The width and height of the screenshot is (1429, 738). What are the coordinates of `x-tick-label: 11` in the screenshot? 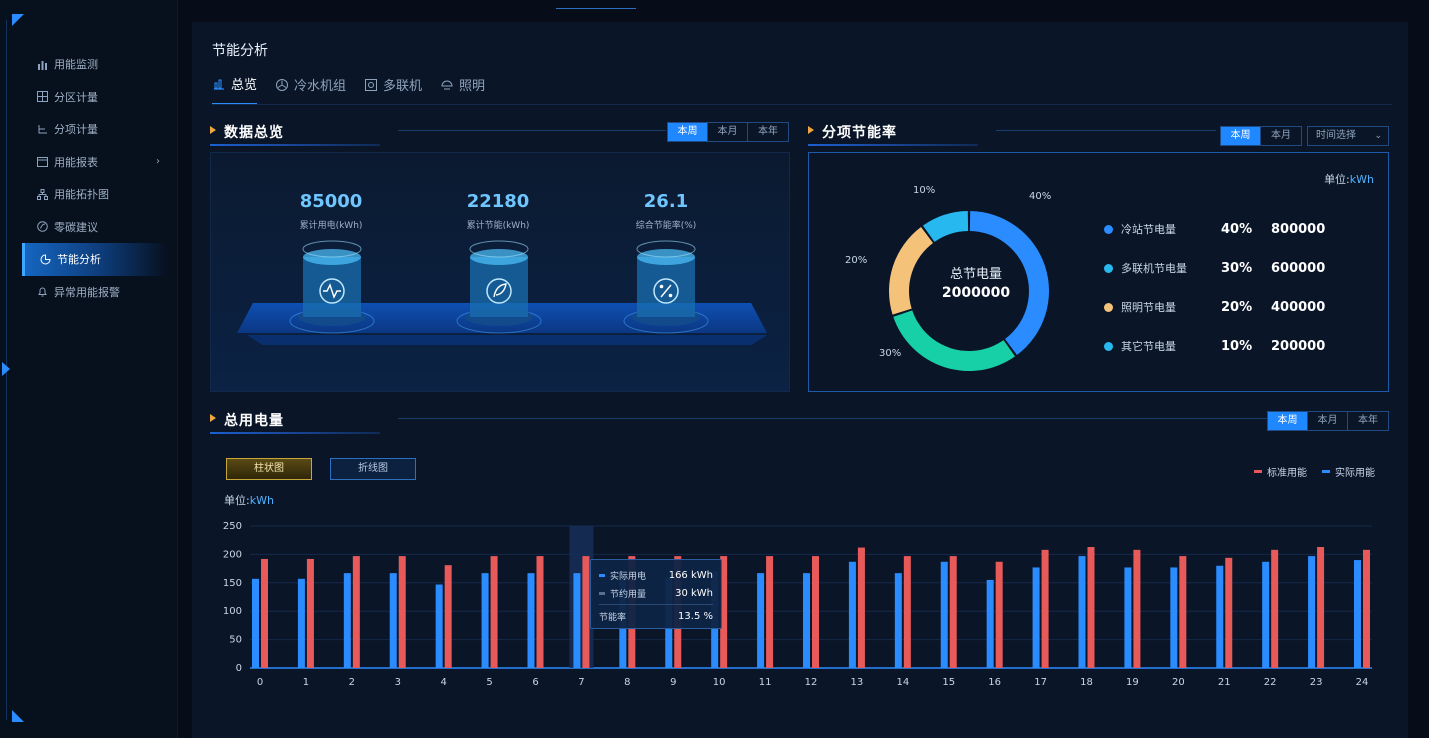 It's located at (765, 682).